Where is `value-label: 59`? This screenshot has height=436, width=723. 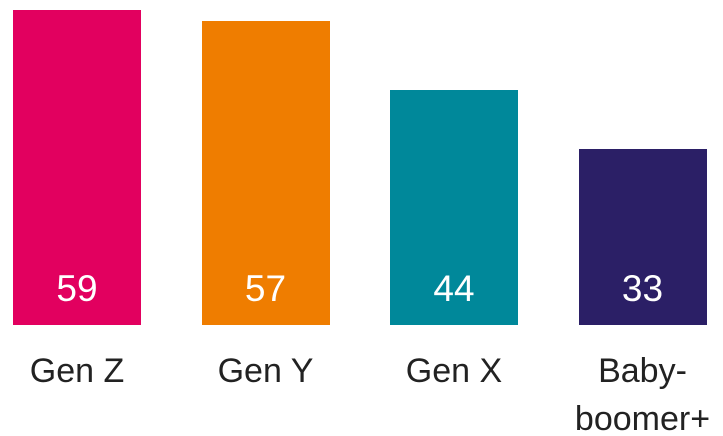 value-label: 59 is located at coordinates (77, 288).